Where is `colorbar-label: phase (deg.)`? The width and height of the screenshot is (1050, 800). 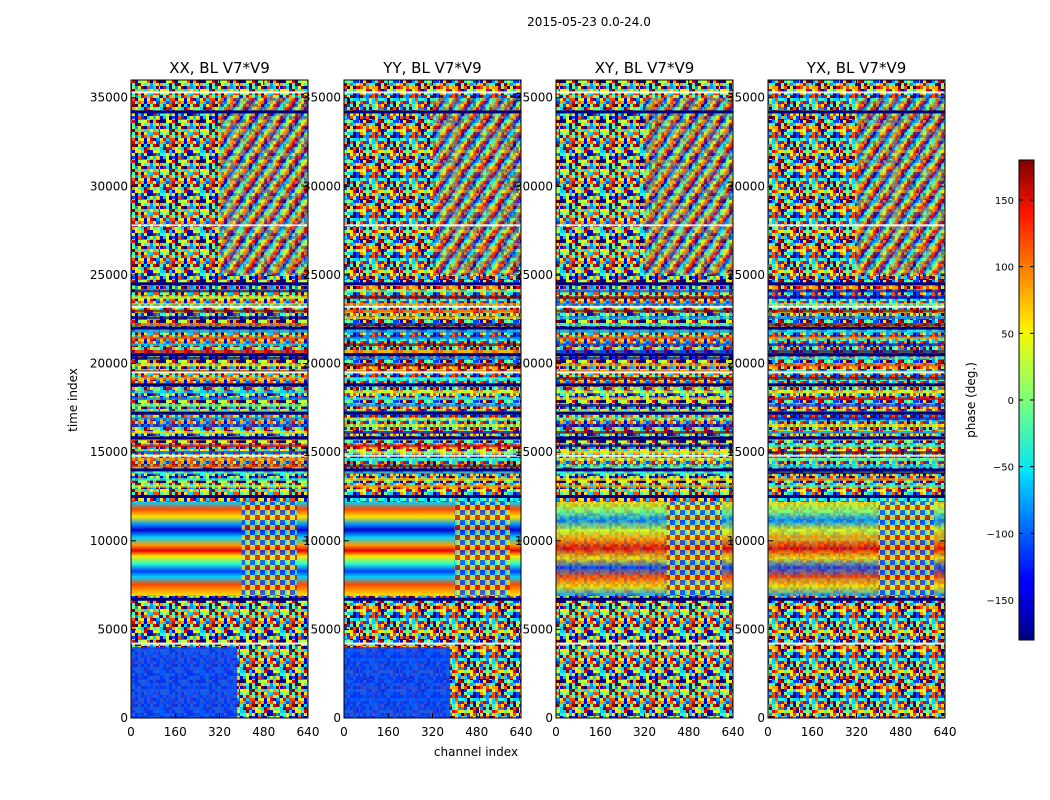 colorbar-label: phase (deg.) is located at coordinates (971, 400).